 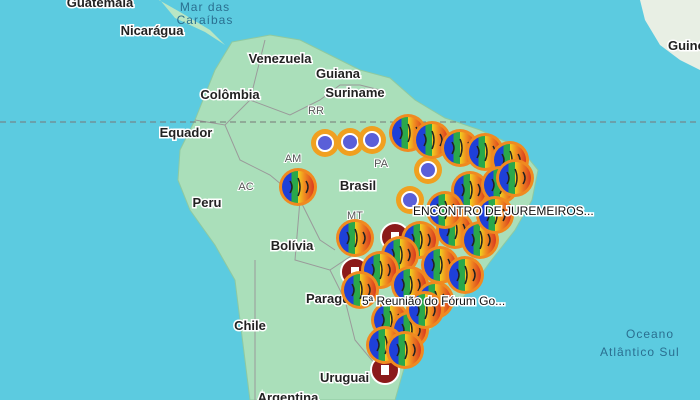 I want to click on place-label: Chile, so click(x=250, y=325).